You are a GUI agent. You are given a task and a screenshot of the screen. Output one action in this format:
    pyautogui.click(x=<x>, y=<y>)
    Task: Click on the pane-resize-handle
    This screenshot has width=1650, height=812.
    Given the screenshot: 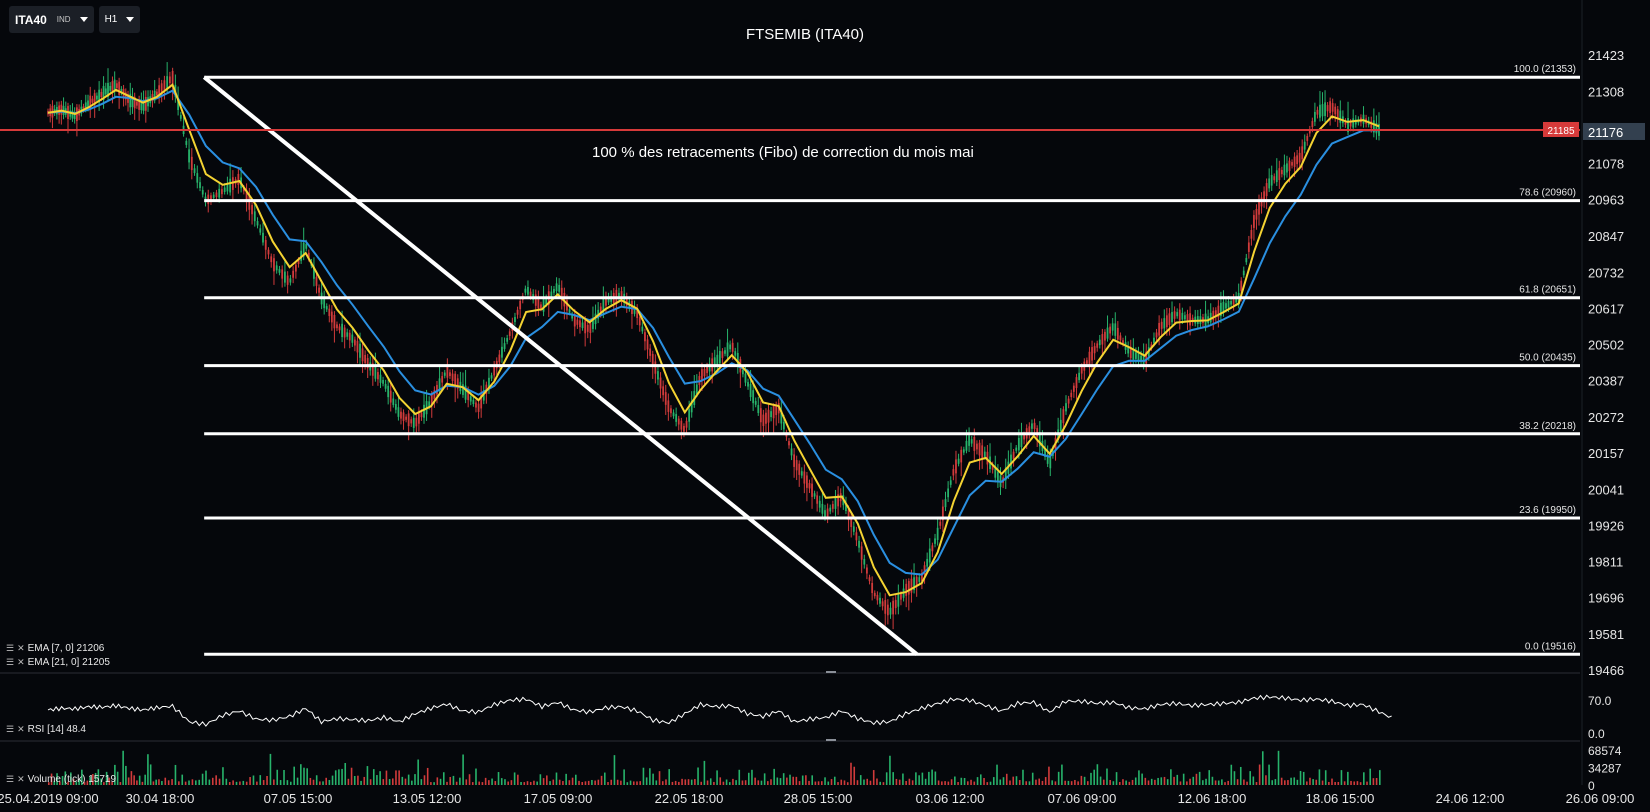 What is the action you would take?
    pyautogui.click(x=831, y=672)
    